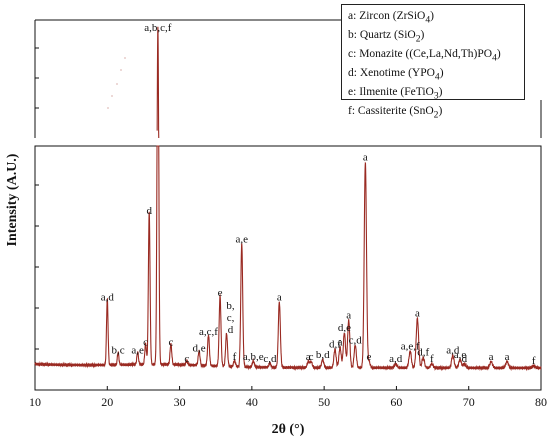 The width and height of the screenshot is (550, 448). What do you see at coordinates (107, 402) in the screenshot?
I see `x-tick-label: 20` at bounding box center [107, 402].